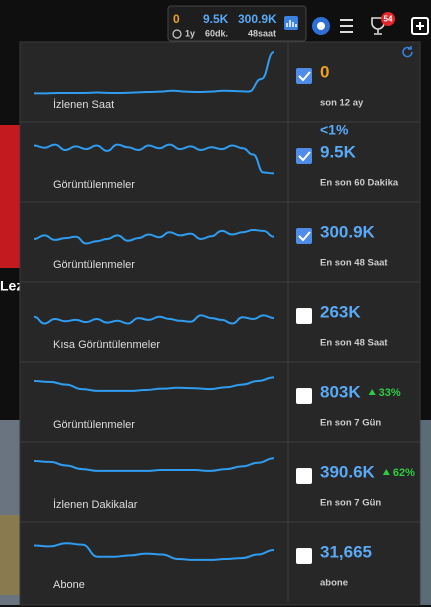 The image size is (431, 607). Describe the element at coordinates (334, 130) in the screenshot. I see `metric-note: <1%` at that location.